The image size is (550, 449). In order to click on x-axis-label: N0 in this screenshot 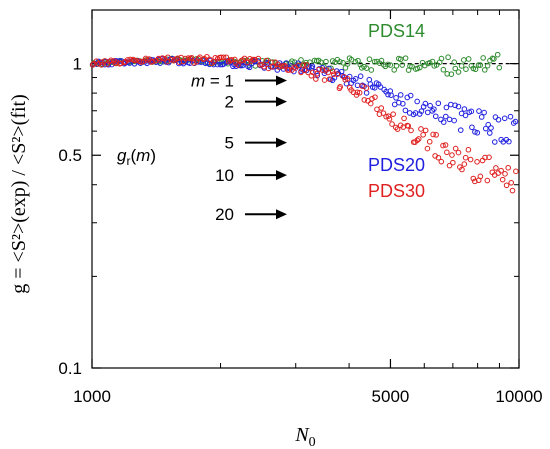, I will do `click(304, 436)`.